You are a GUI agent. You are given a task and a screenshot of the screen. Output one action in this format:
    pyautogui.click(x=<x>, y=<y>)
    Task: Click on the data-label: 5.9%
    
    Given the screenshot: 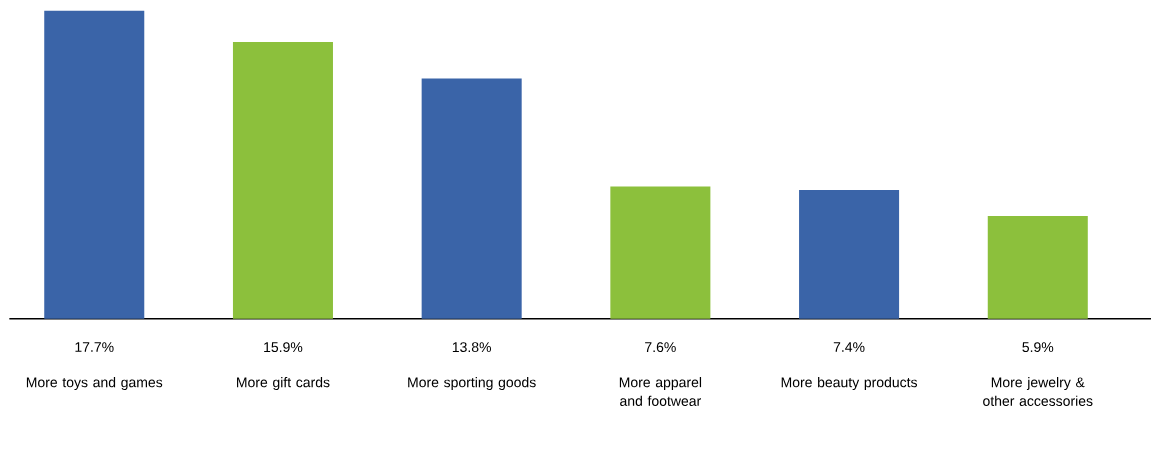 What is the action you would take?
    pyautogui.click(x=1038, y=347)
    